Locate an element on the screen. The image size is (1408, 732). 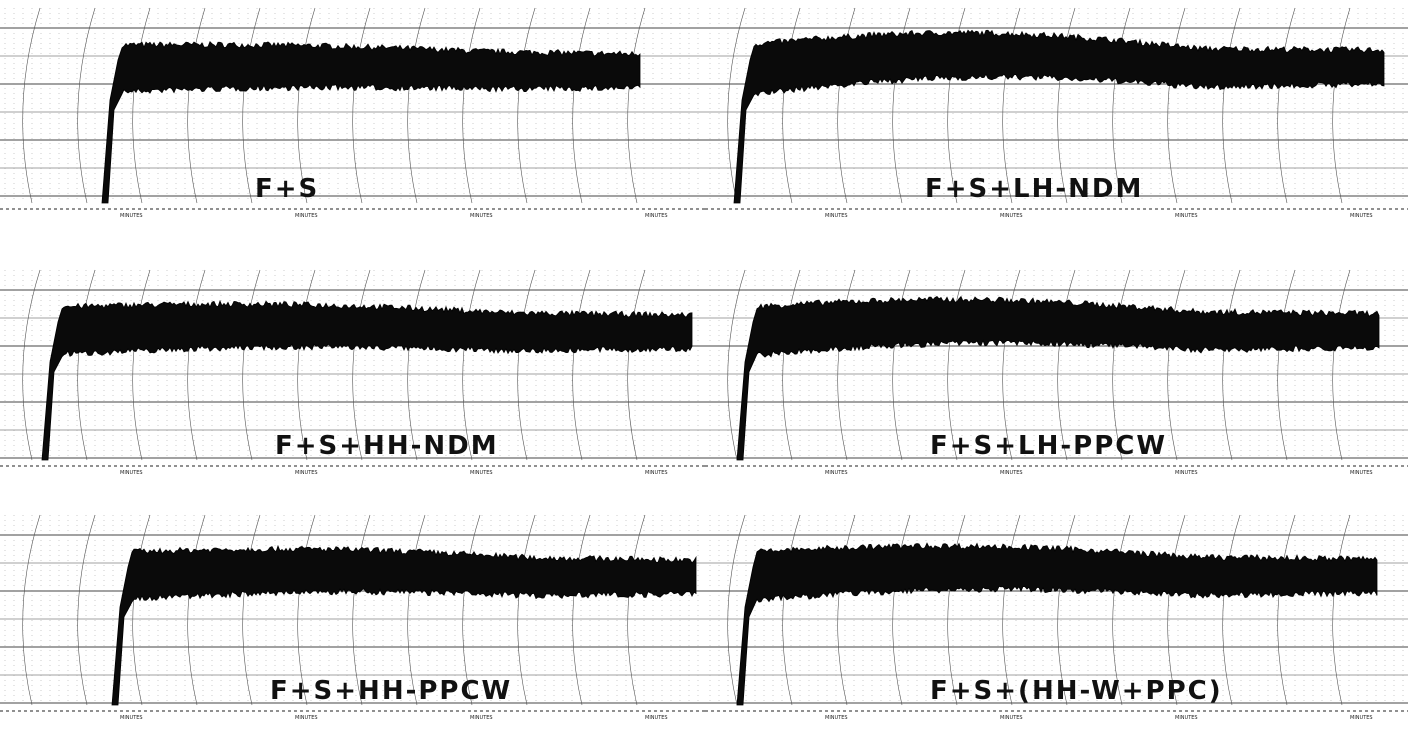
panel-label: F+S+(HH-W+PPC) is located at coordinates (1076, 691).